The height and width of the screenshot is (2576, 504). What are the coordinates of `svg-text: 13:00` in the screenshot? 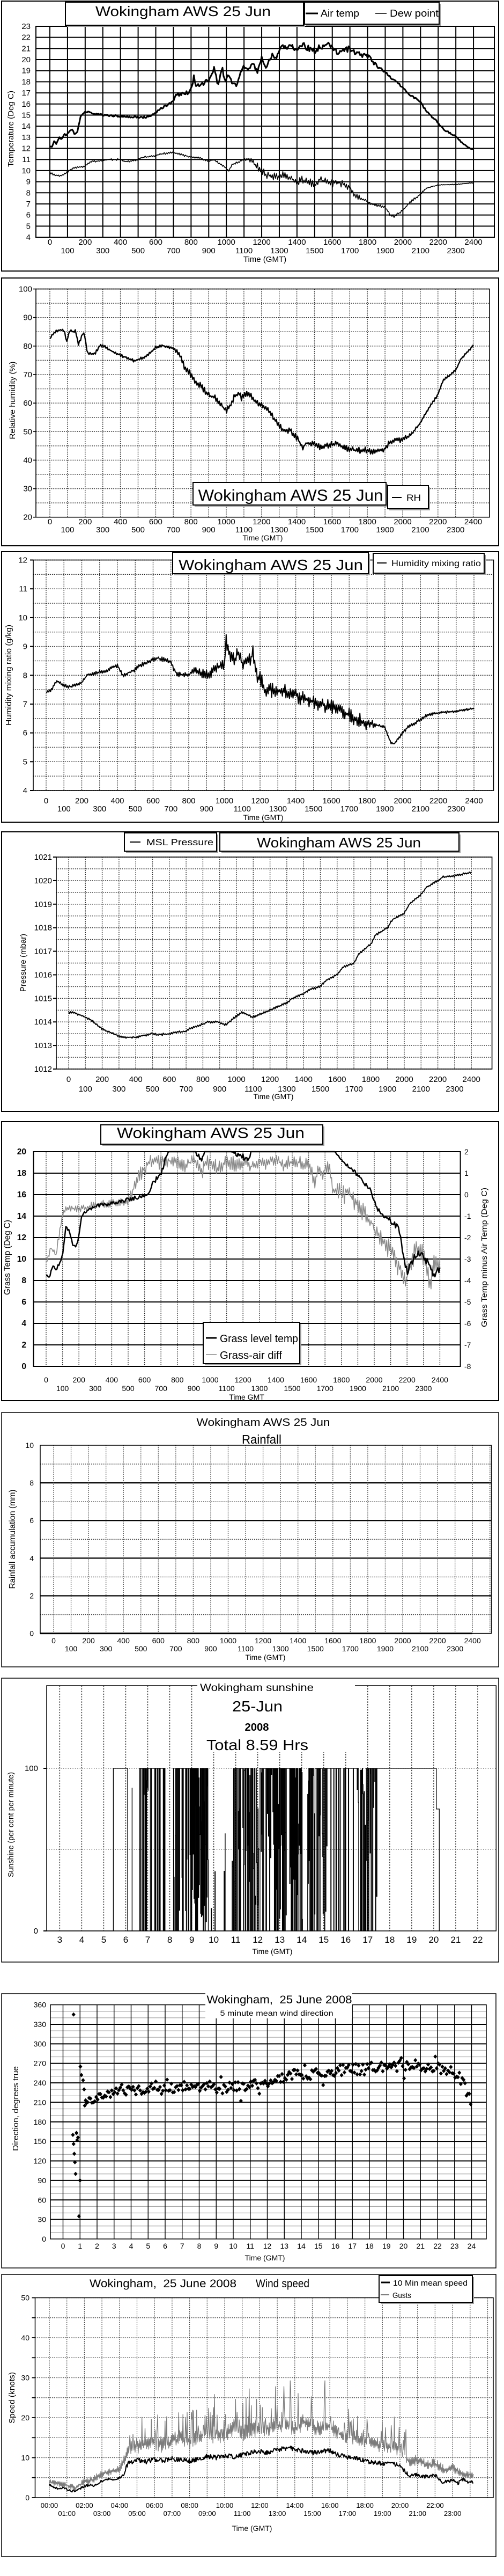 It's located at (277, 2513).